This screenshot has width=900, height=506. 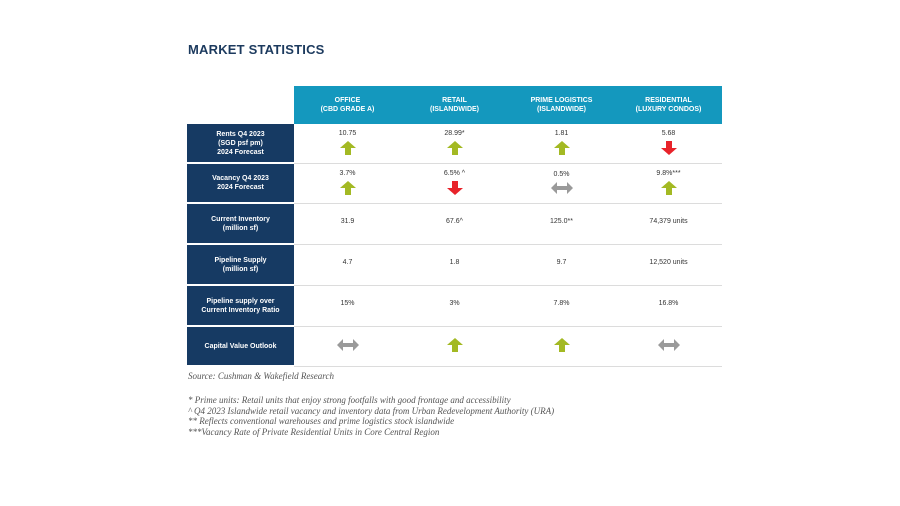 What do you see at coordinates (347, 100) in the screenshot?
I see `column-header-name: OFFICE` at bounding box center [347, 100].